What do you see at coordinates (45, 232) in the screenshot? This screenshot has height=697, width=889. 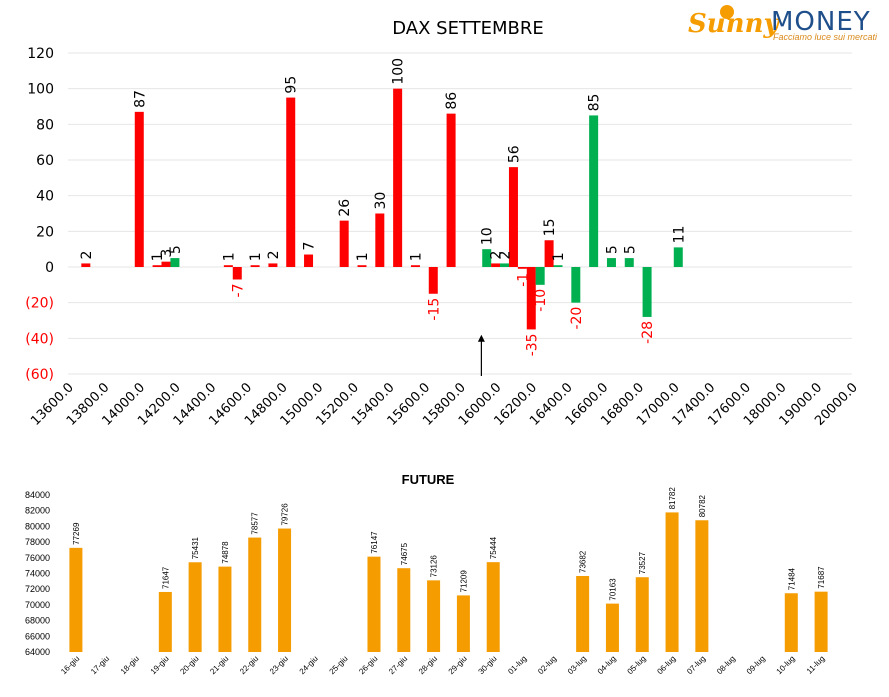 I see `dax-y-tick-label: 20` at bounding box center [45, 232].